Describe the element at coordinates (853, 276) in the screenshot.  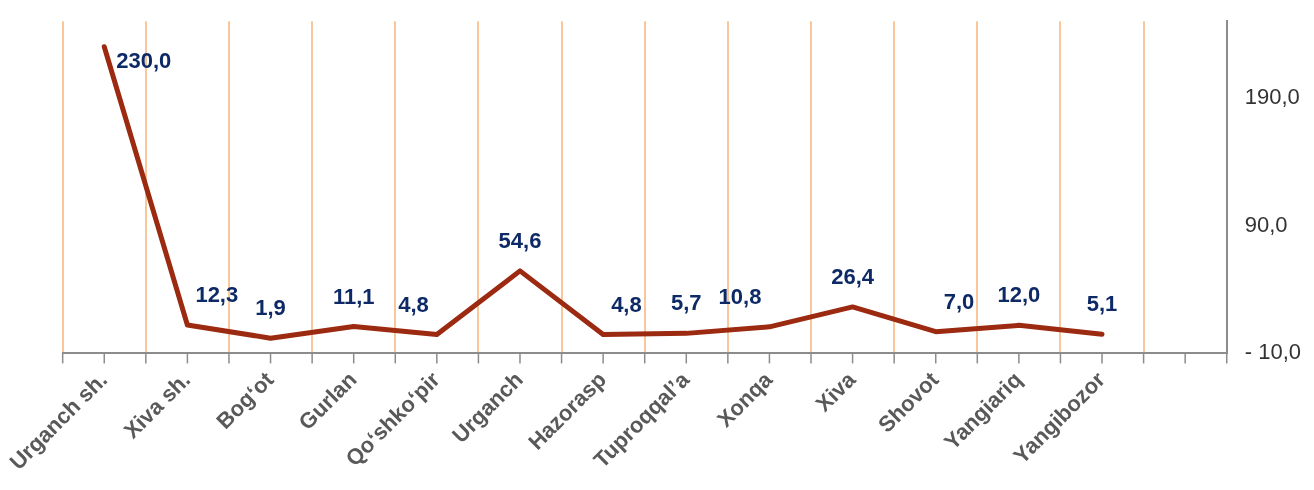
I see `data-label: 26,4` at that location.